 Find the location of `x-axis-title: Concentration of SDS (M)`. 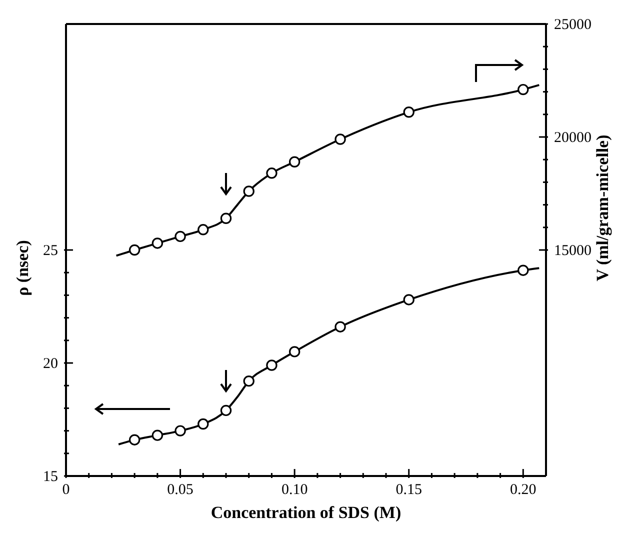

x-axis-title: Concentration of SDS (M) is located at coordinates (306, 512).